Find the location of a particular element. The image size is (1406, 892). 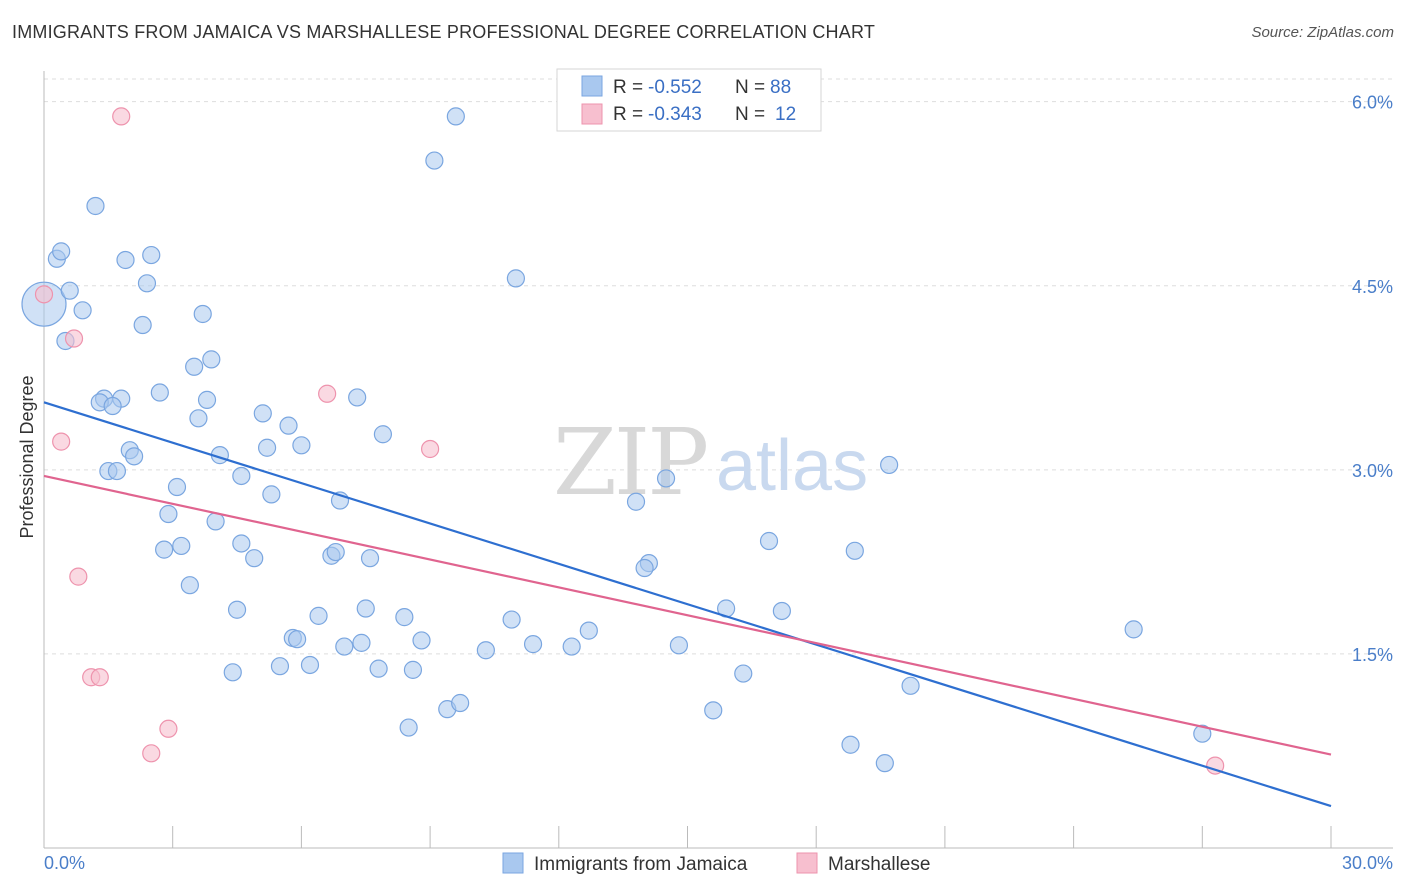

bottom-legend: Immigrants from Jamaica Marshallese is located at coordinates (716, 863).